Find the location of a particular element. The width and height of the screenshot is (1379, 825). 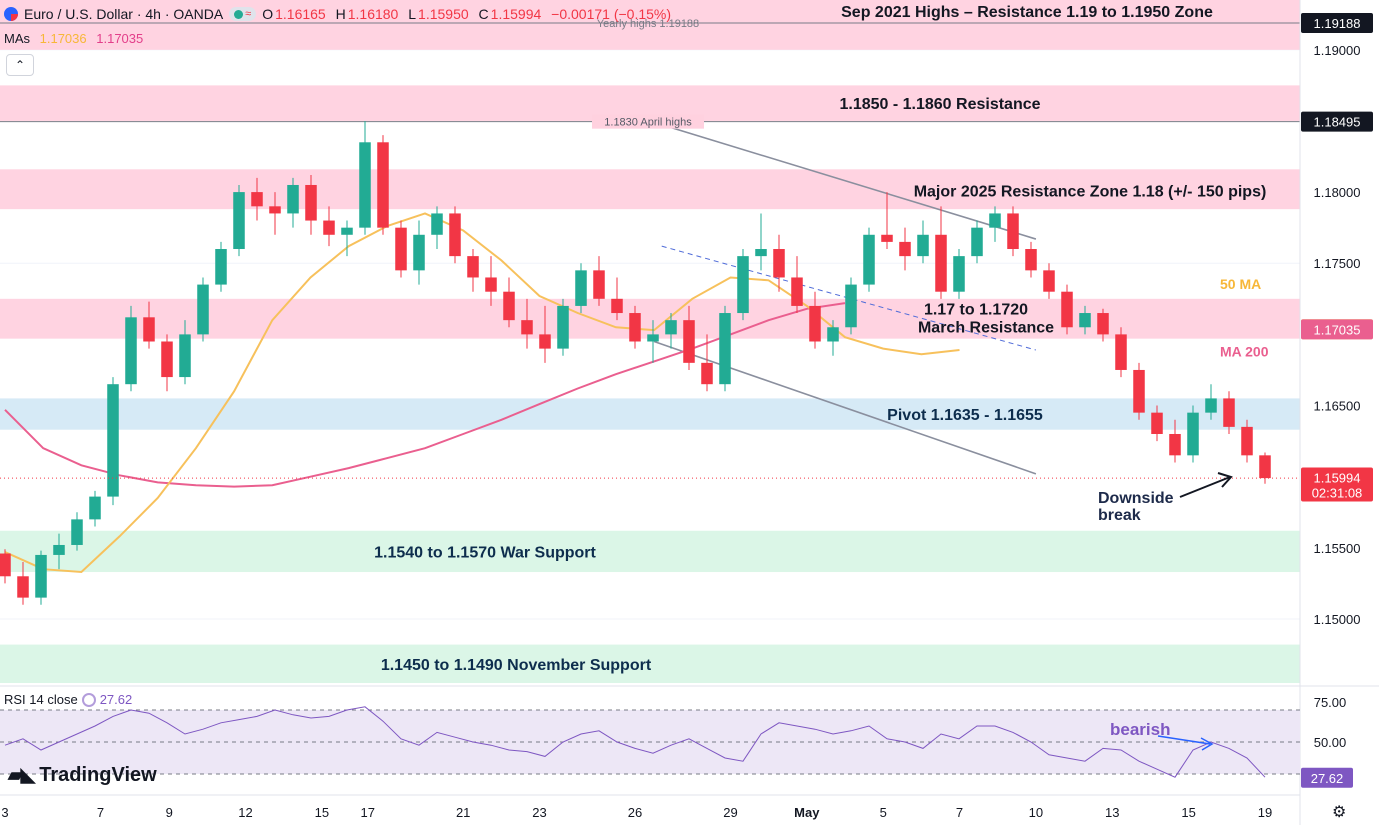

close-value: 1.15994 is located at coordinates (516, 14).